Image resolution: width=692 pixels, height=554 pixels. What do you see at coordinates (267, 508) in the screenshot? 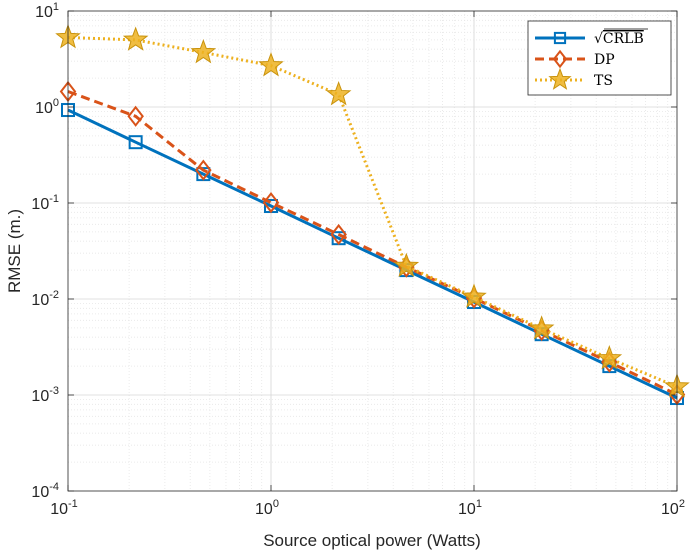
I see `x-tick-label: 10⁰` at bounding box center [267, 508].